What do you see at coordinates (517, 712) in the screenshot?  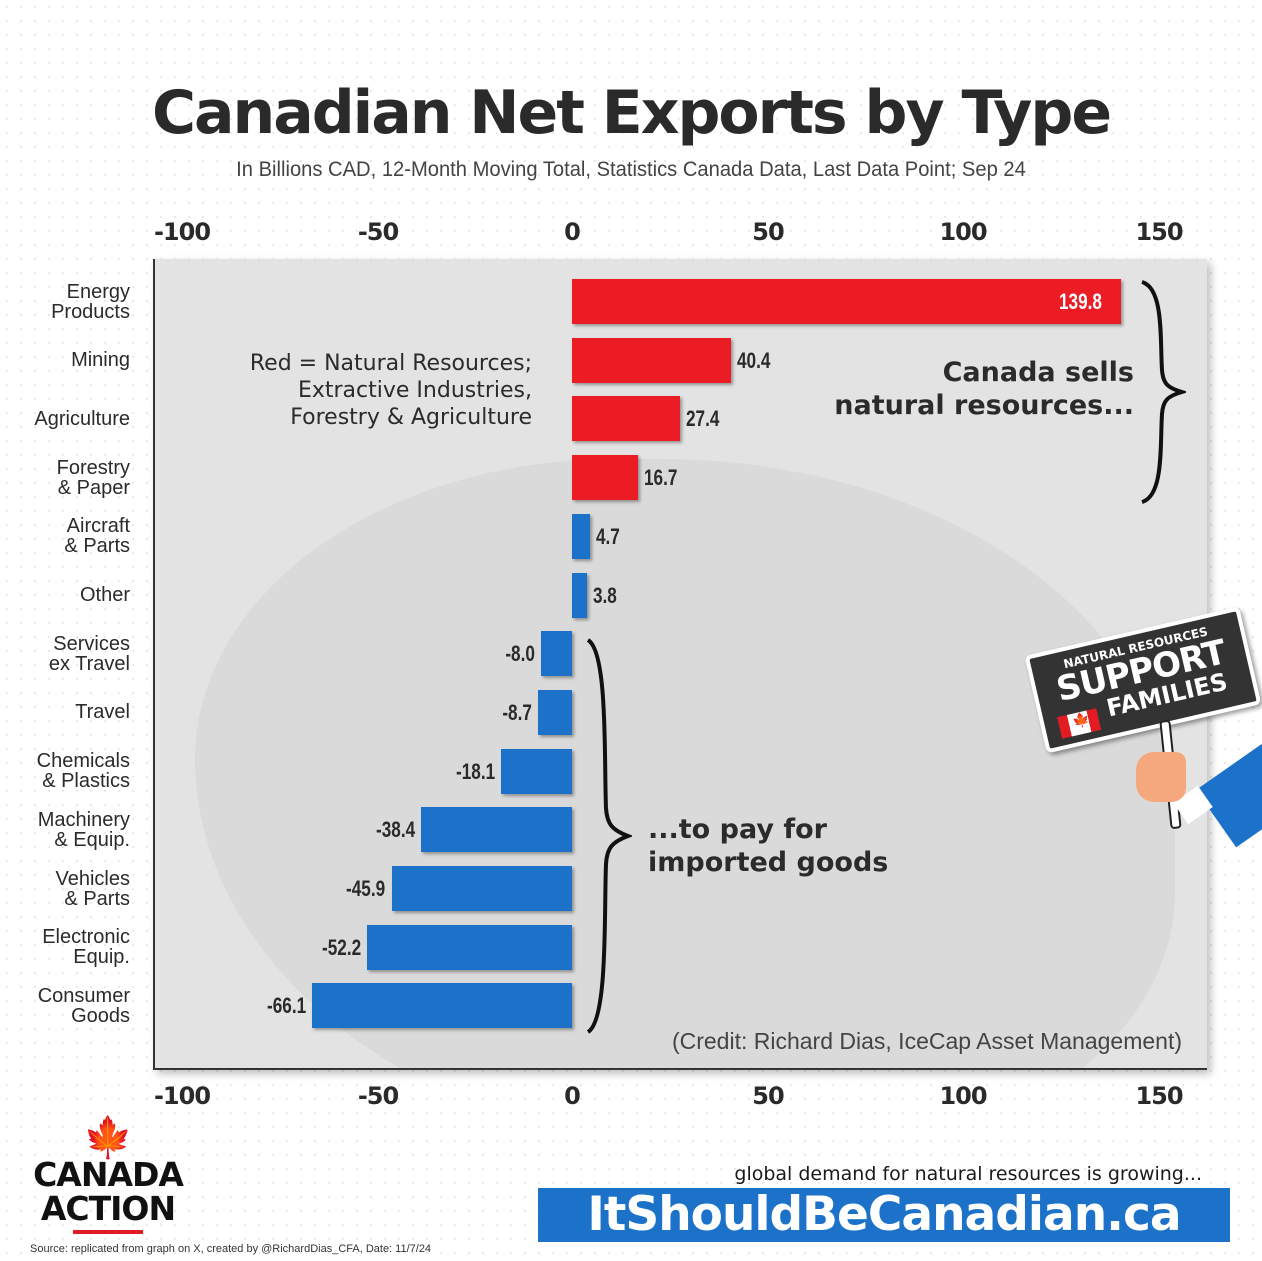 I see `bar-value-label: -8.7` at bounding box center [517, 712].